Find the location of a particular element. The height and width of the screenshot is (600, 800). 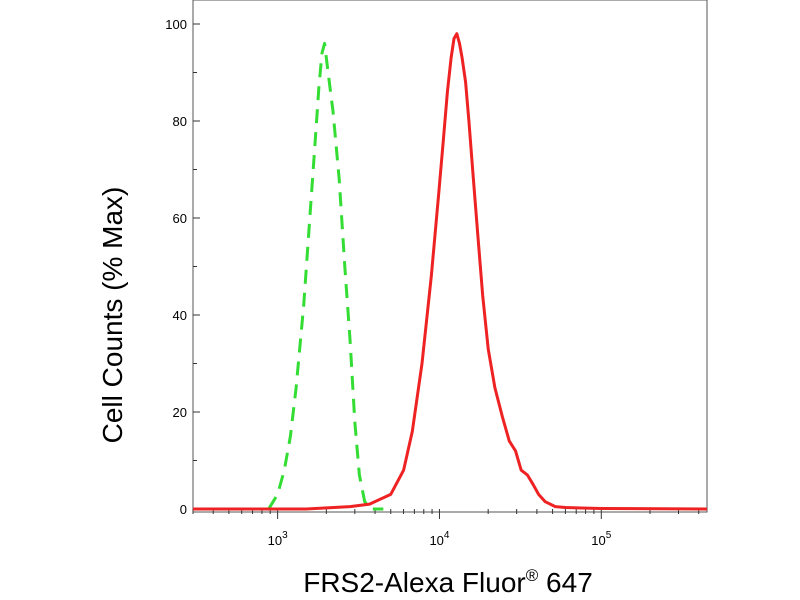

y-tick-label: 60 is located at coordinates (180, 218).